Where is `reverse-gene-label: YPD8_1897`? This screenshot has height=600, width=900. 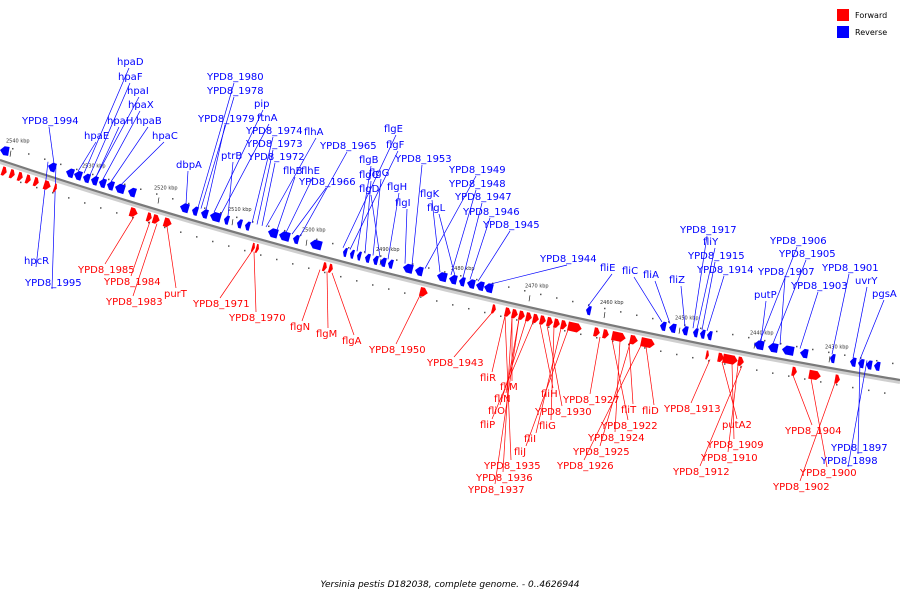 reverse-gene-label: YPD8_1897 is located at coordinates (859, 448).